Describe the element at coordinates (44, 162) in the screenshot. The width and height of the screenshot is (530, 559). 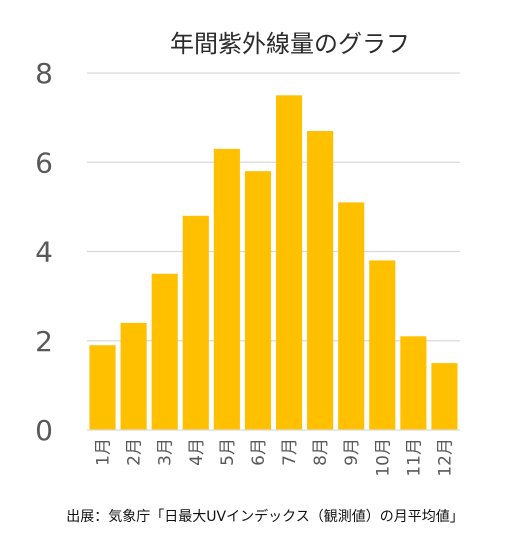
I see `y-tick-label: 6` at that location.